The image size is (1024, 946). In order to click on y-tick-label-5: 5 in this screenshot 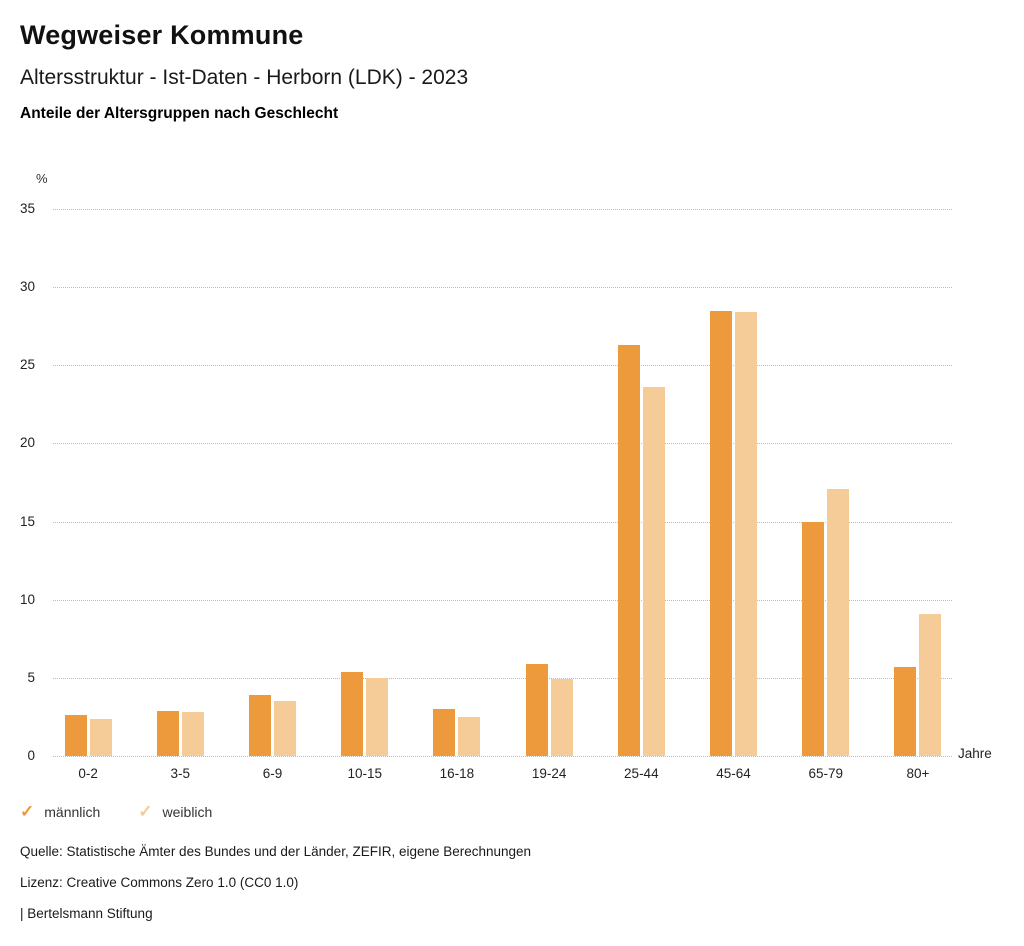, I will do `click(31, 677)`.